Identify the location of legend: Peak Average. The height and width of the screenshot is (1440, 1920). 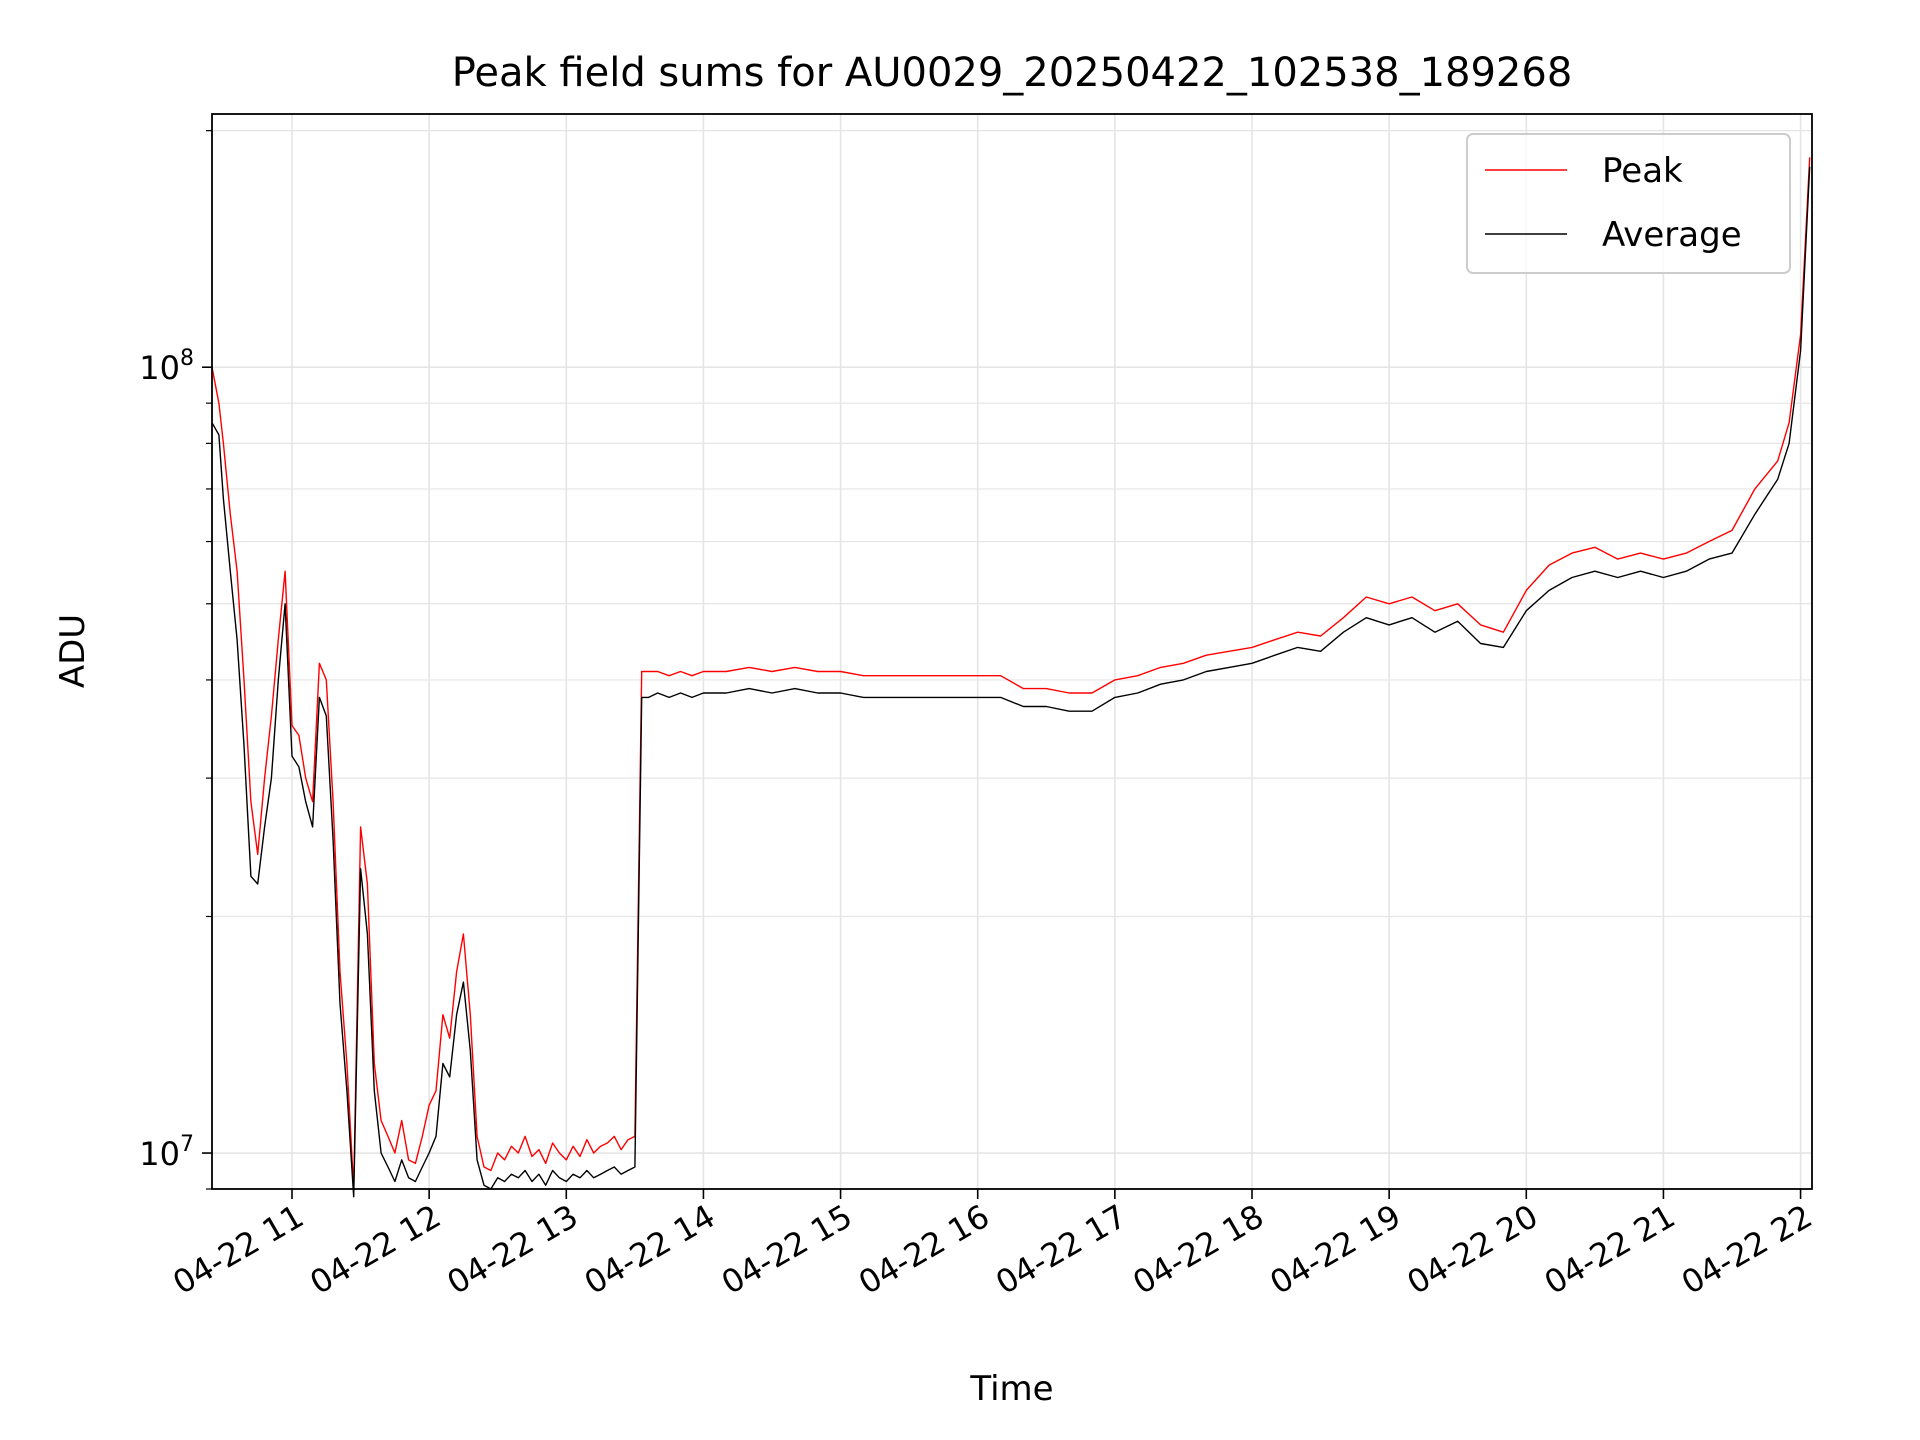
(1628, 203).